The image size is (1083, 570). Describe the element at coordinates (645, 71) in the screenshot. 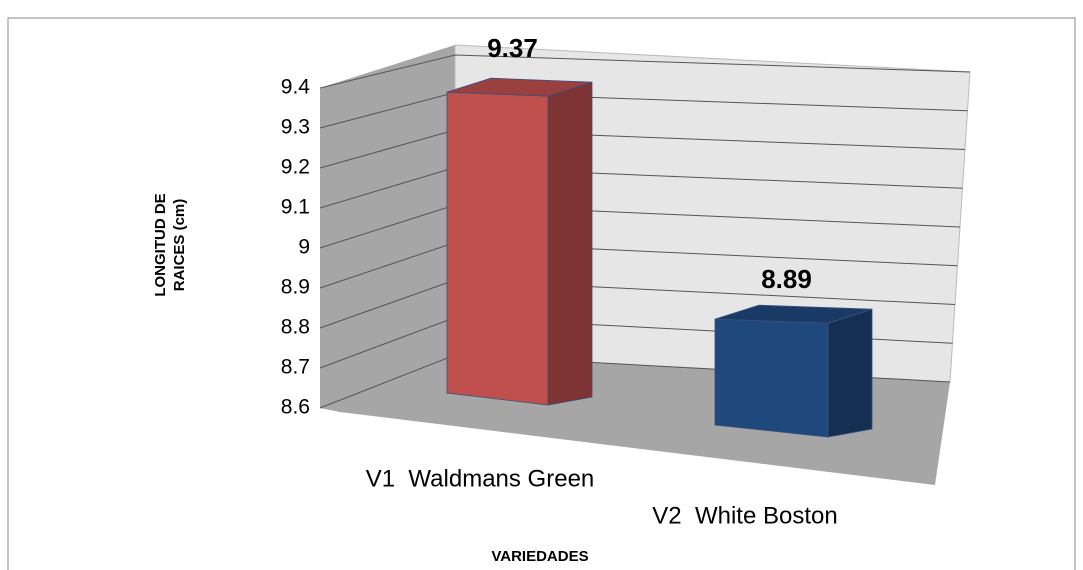

I see `grid-line` at that location.